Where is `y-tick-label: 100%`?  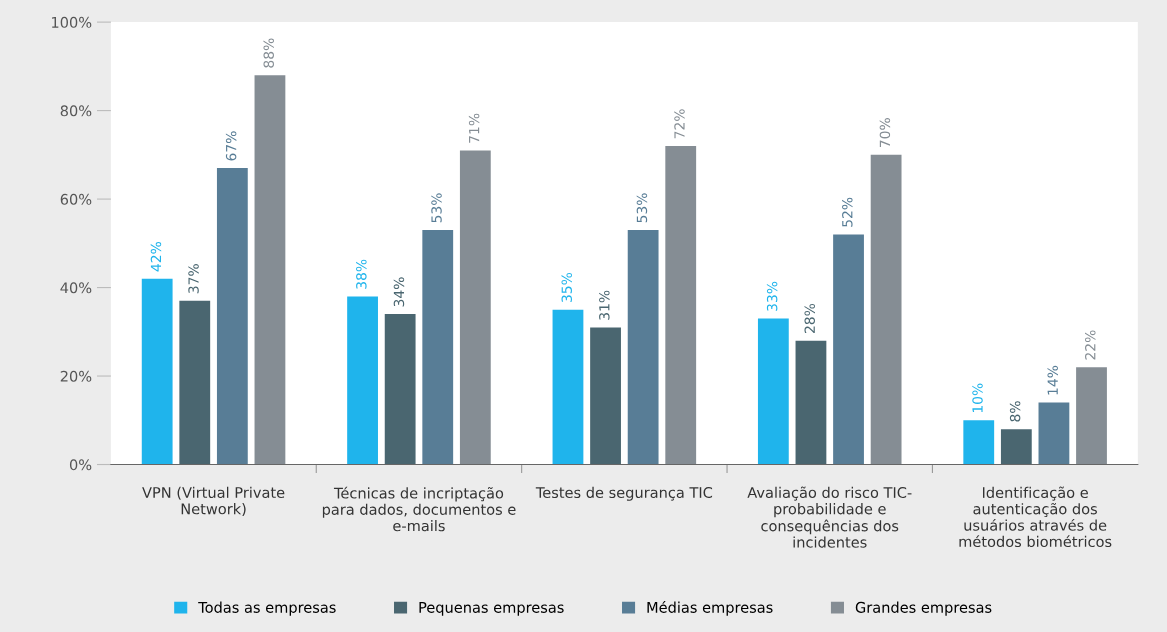
y-tick-label: 100% is located at coordinates (72, 22).